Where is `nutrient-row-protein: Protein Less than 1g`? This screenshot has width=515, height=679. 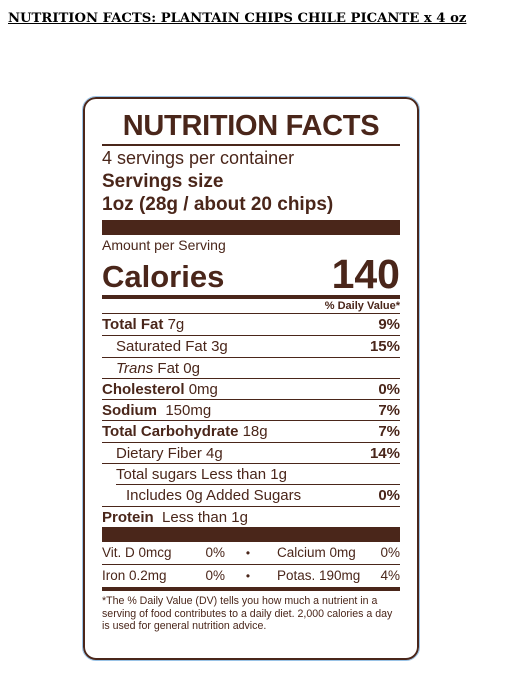
nutrient-row-protein: Protein Less than 1g is located at coordinates (251, 516).